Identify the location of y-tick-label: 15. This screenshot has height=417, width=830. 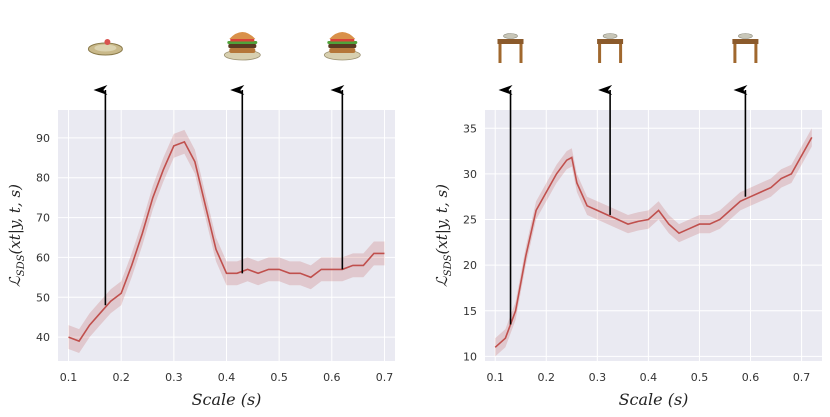
(470, 311).